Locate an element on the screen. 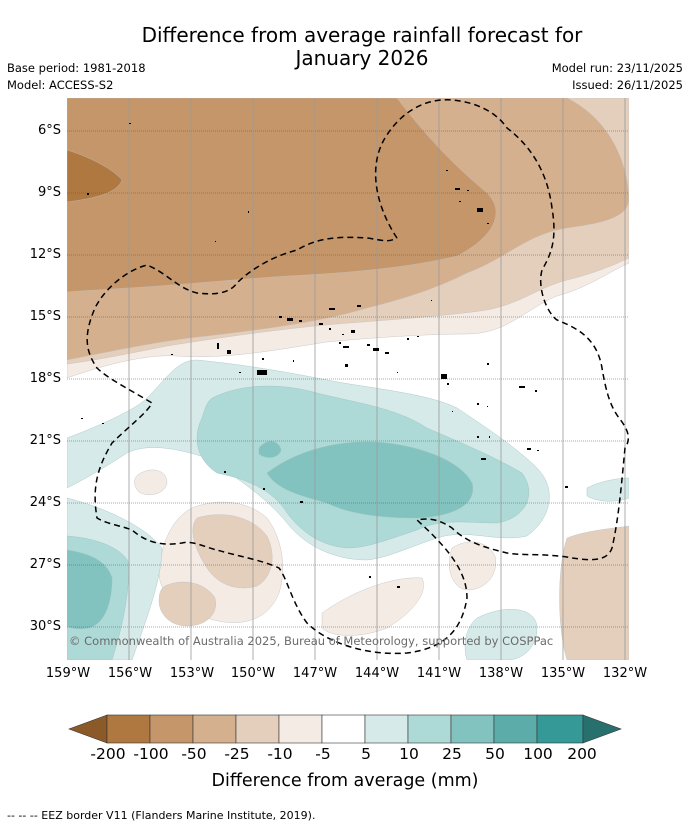  colorbar-label-m200: -200 is located at coordinates (108, 754).